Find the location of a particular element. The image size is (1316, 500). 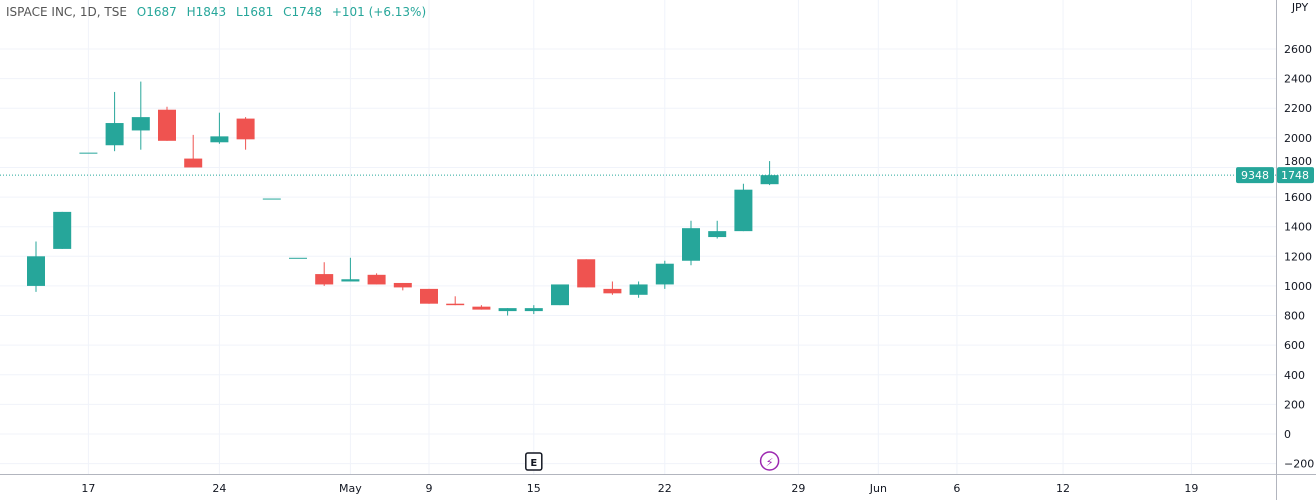

y-tick-label: 2600 is located at coordinates (1298, 49).